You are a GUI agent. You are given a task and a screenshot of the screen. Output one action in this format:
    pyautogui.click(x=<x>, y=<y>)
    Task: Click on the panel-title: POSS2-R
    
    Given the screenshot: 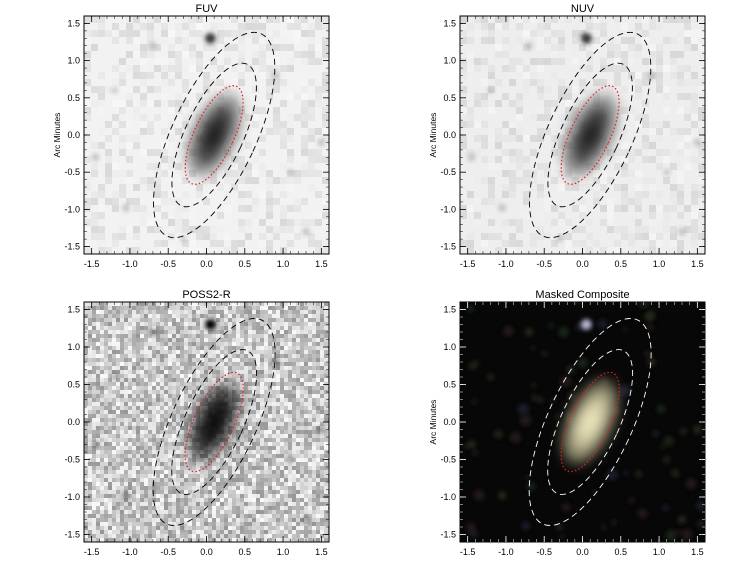 What is the action you would take?
    pyautogui.click(x=206, y=295)
    